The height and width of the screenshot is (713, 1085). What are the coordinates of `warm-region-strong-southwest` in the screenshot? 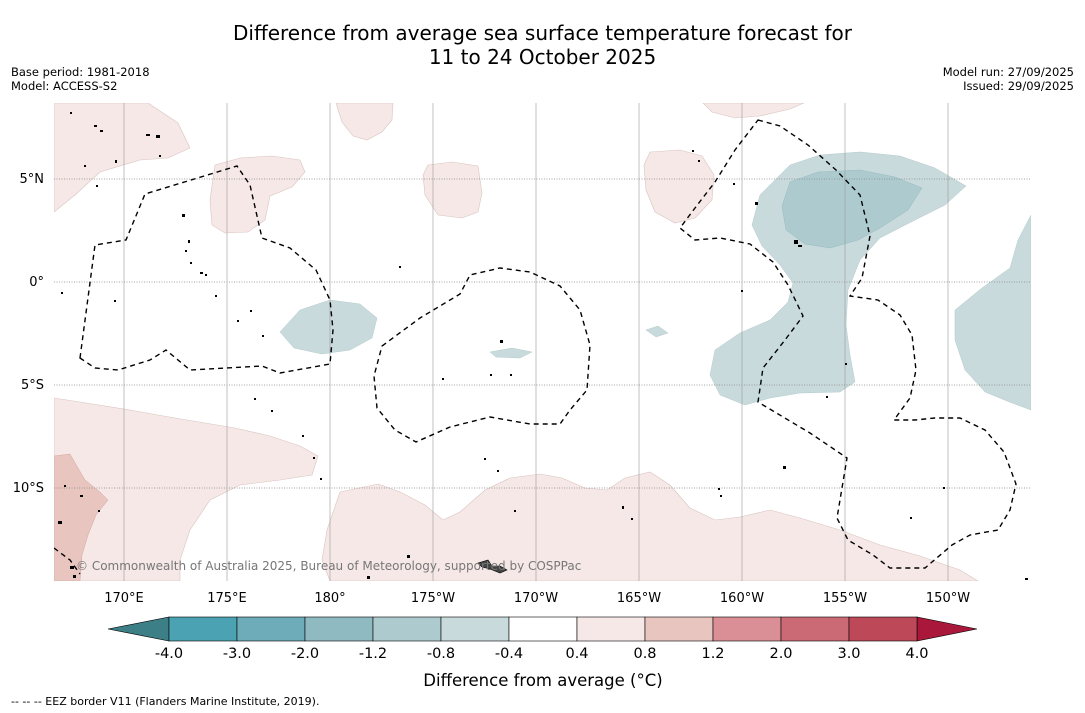 It's located at (81, 517).